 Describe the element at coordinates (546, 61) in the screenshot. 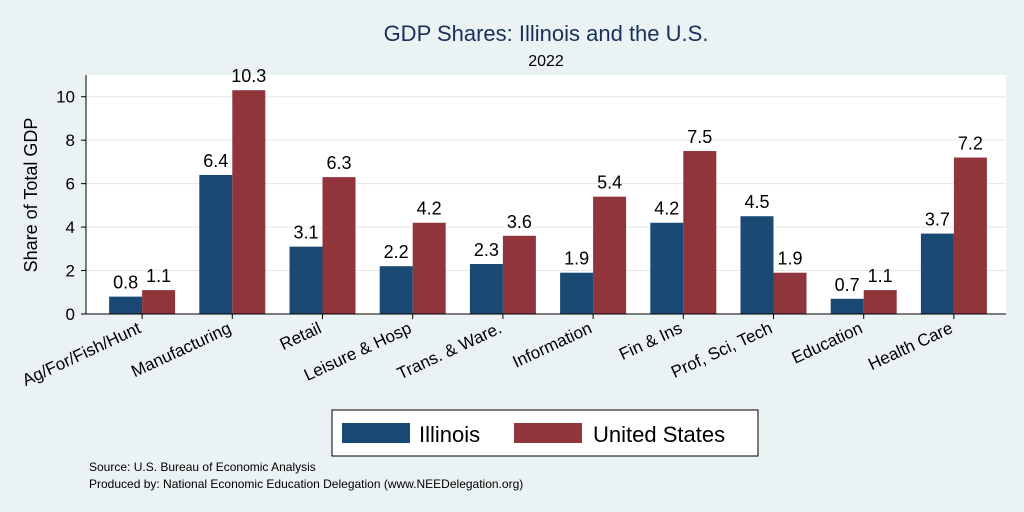

I see `chart-subtitle: 2022` at that location.